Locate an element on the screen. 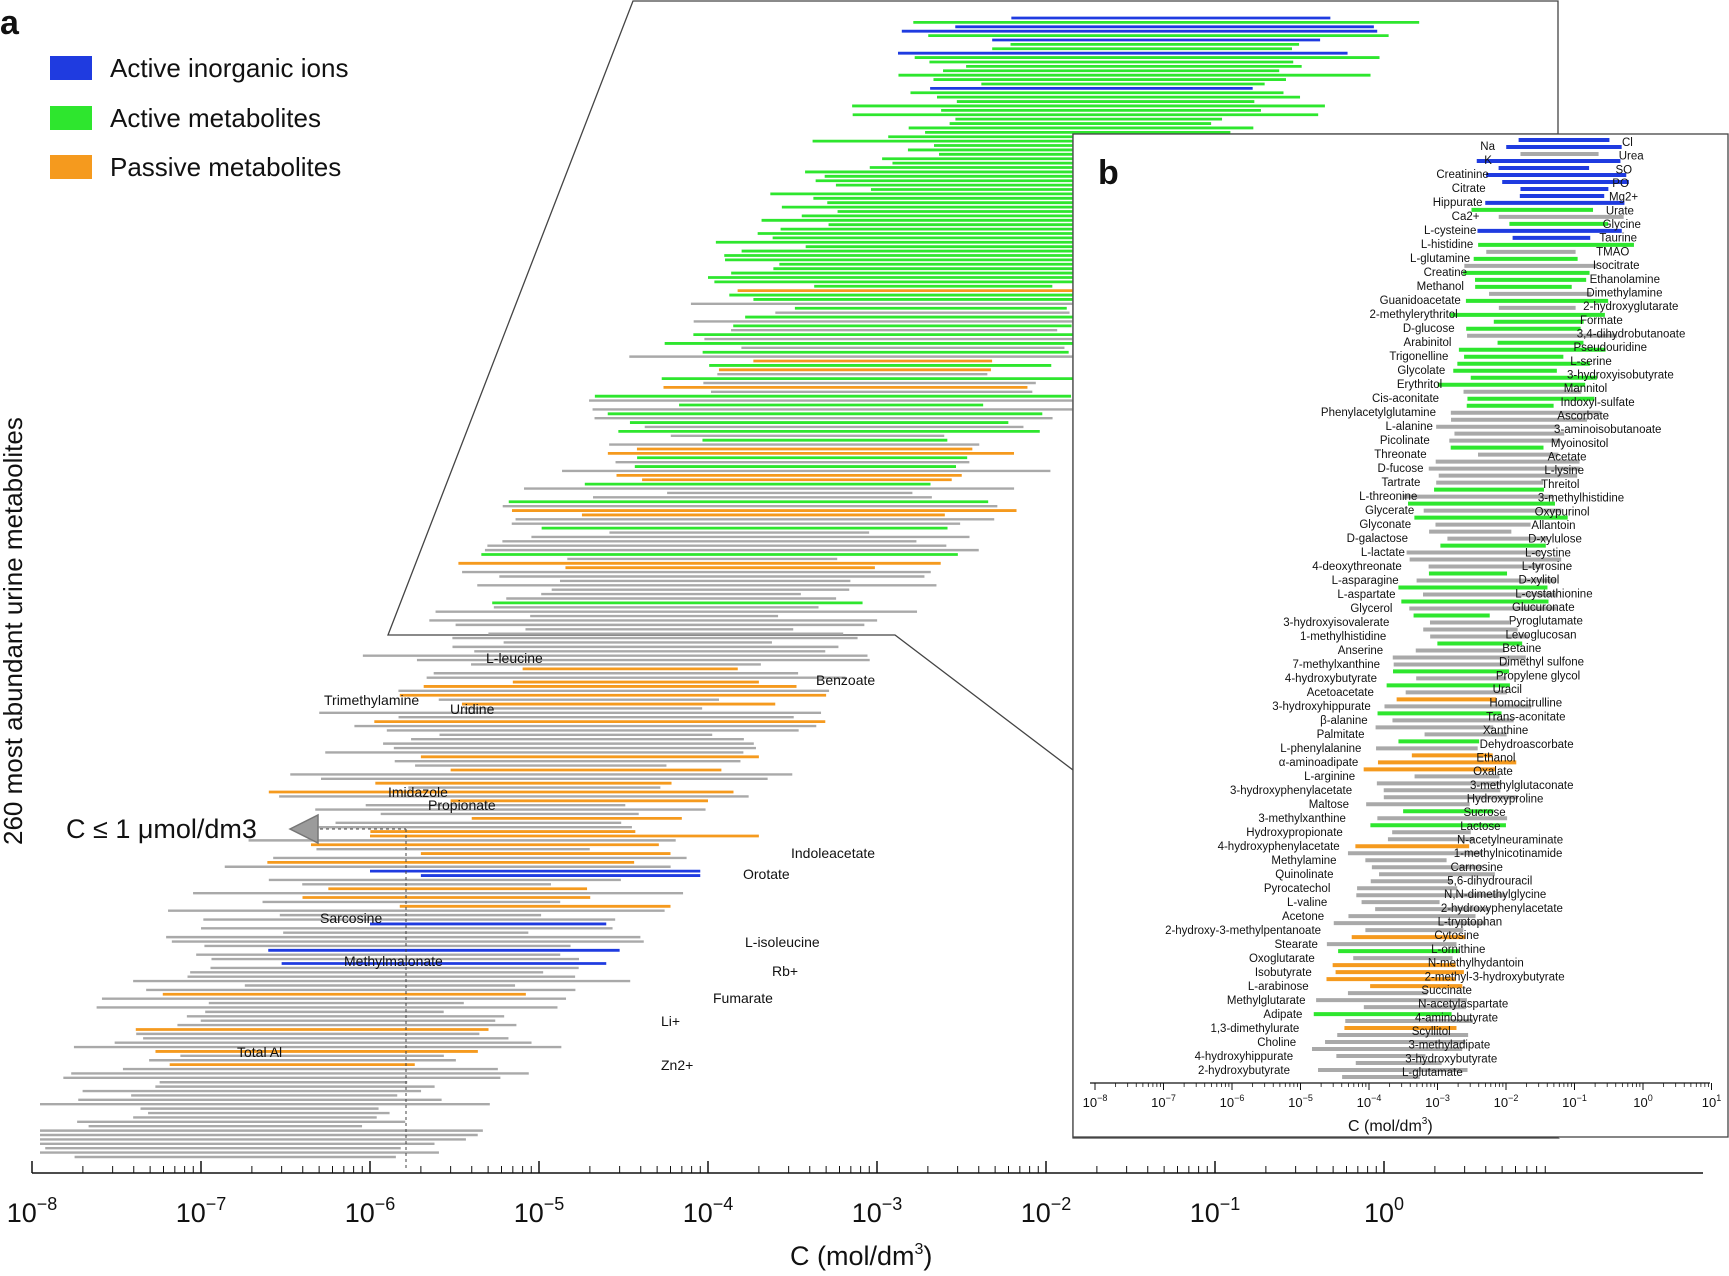  legend-label-active: Active metabolites is located at coordinates (215, 118).